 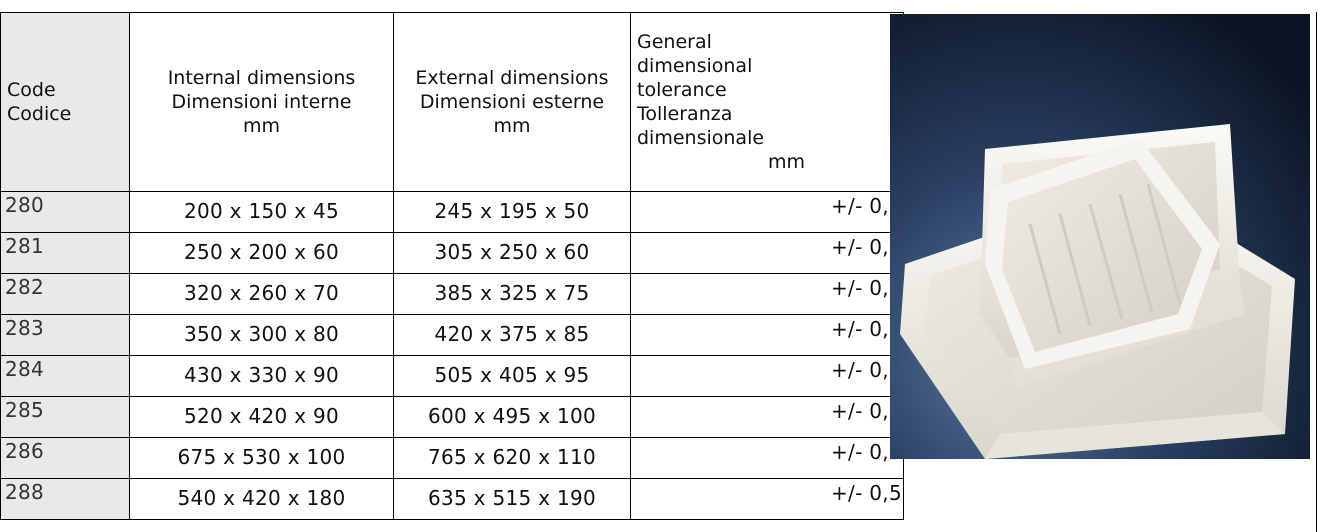 I want to click on cell-code: 280, so click(x=65, y=212).